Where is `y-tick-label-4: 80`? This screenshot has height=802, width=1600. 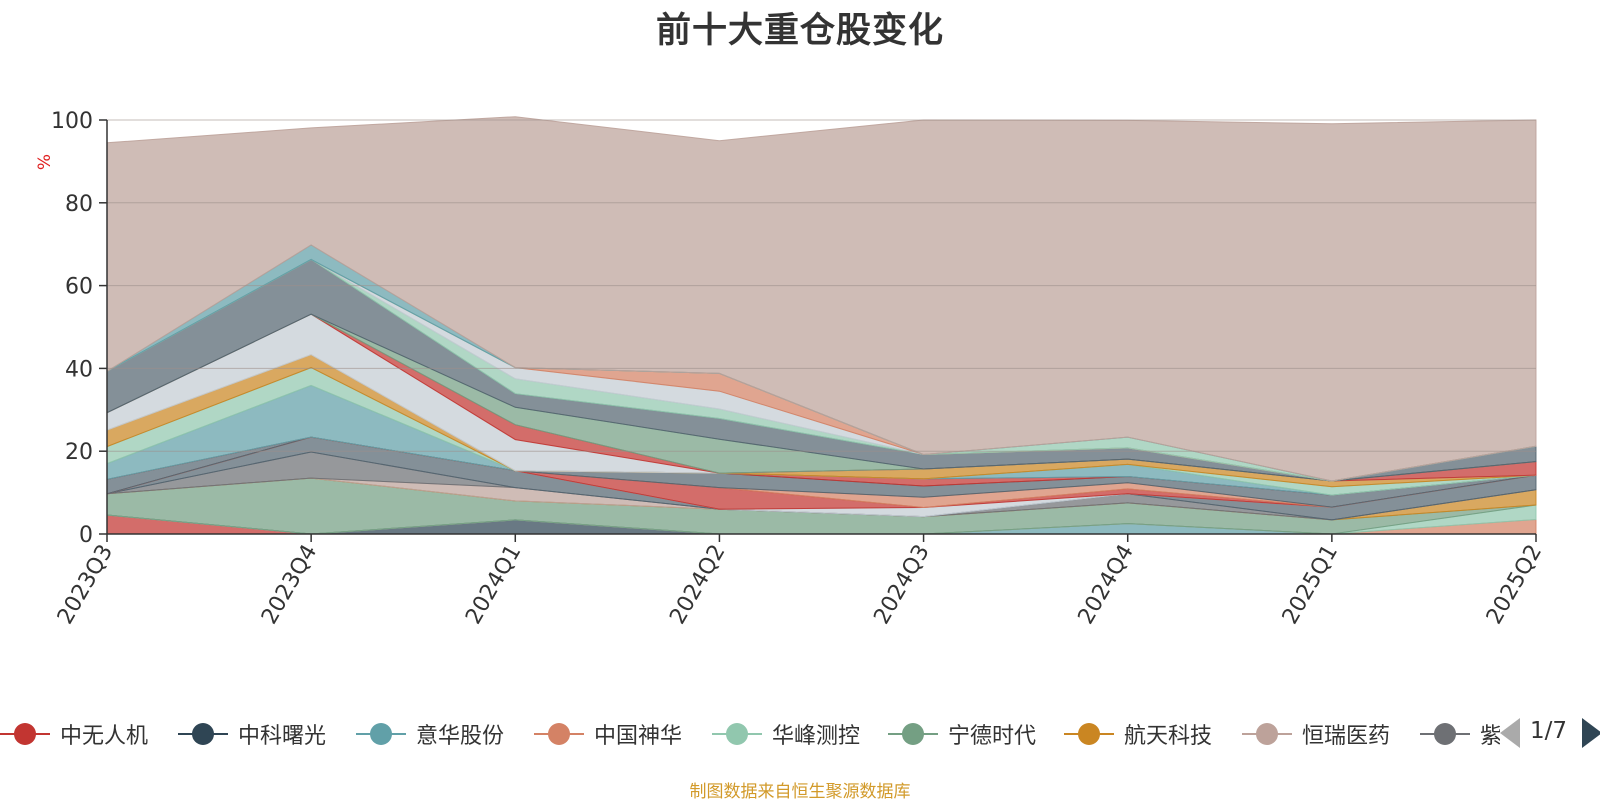
y-tick-label-4: 80 is located at coordinates (79, 204).